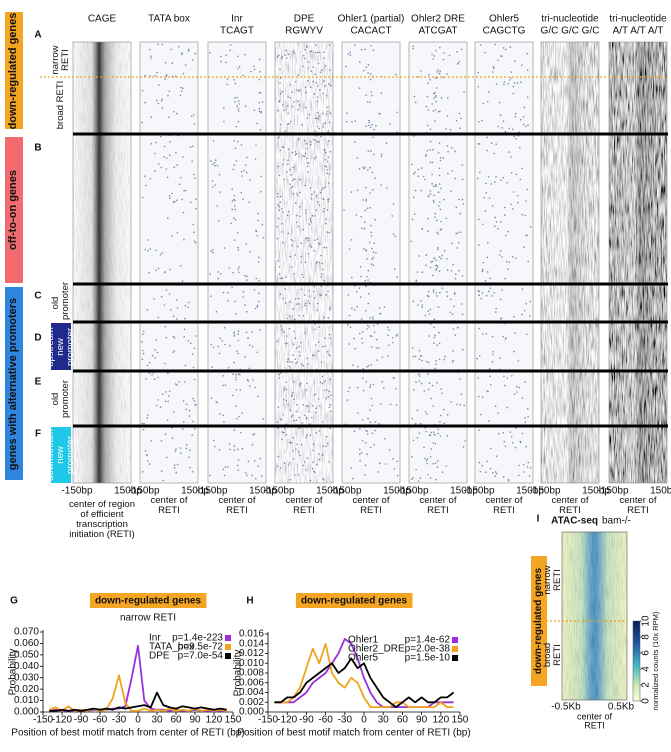 This screenshot has height=752, width=671. I want to click on x-axis-left-label: -150bp, so click(346, 491).